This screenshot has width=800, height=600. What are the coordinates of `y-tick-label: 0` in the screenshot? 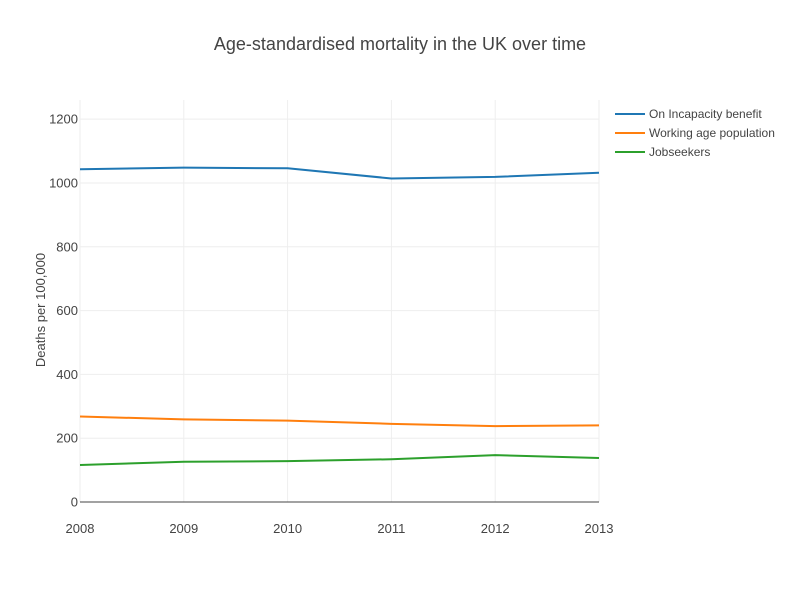 It's located at (74, 502).